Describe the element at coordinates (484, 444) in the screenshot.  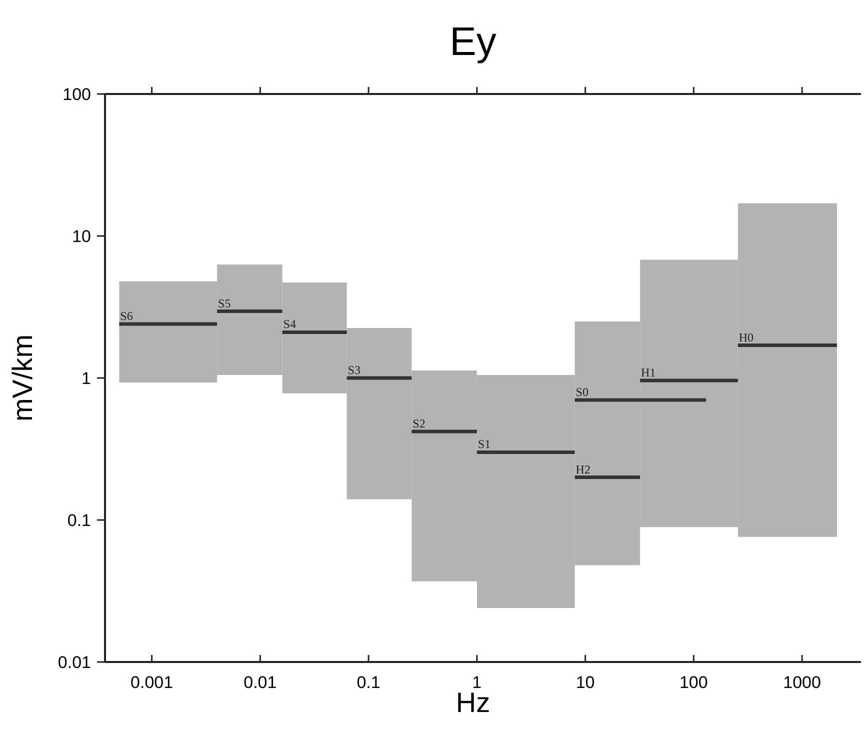
I see `series-label: S1` at that location.